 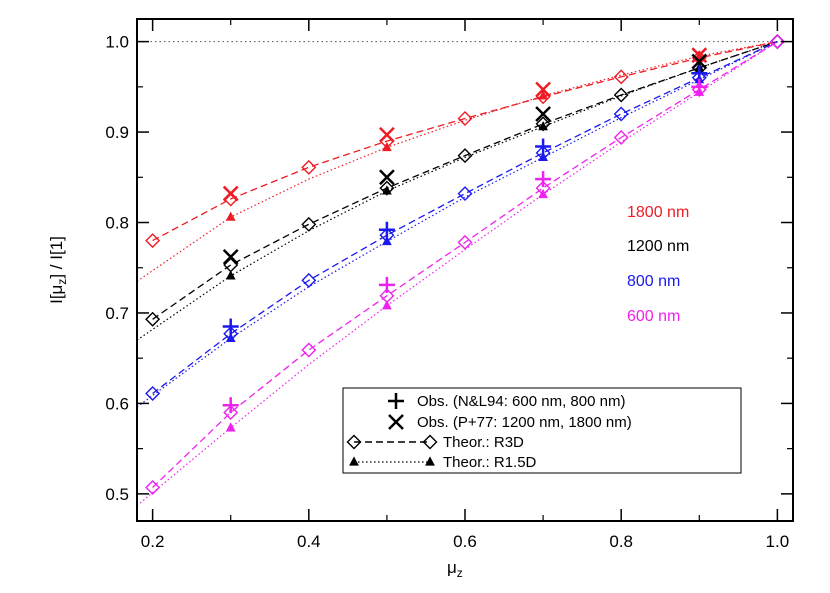 What do you see at coordinates (524, 422) in the screenshot?
I see `legend-text-obs-p77: Obs. (P+77: 1200 nm, 1800 nm)` at bounding box center [524, 422].